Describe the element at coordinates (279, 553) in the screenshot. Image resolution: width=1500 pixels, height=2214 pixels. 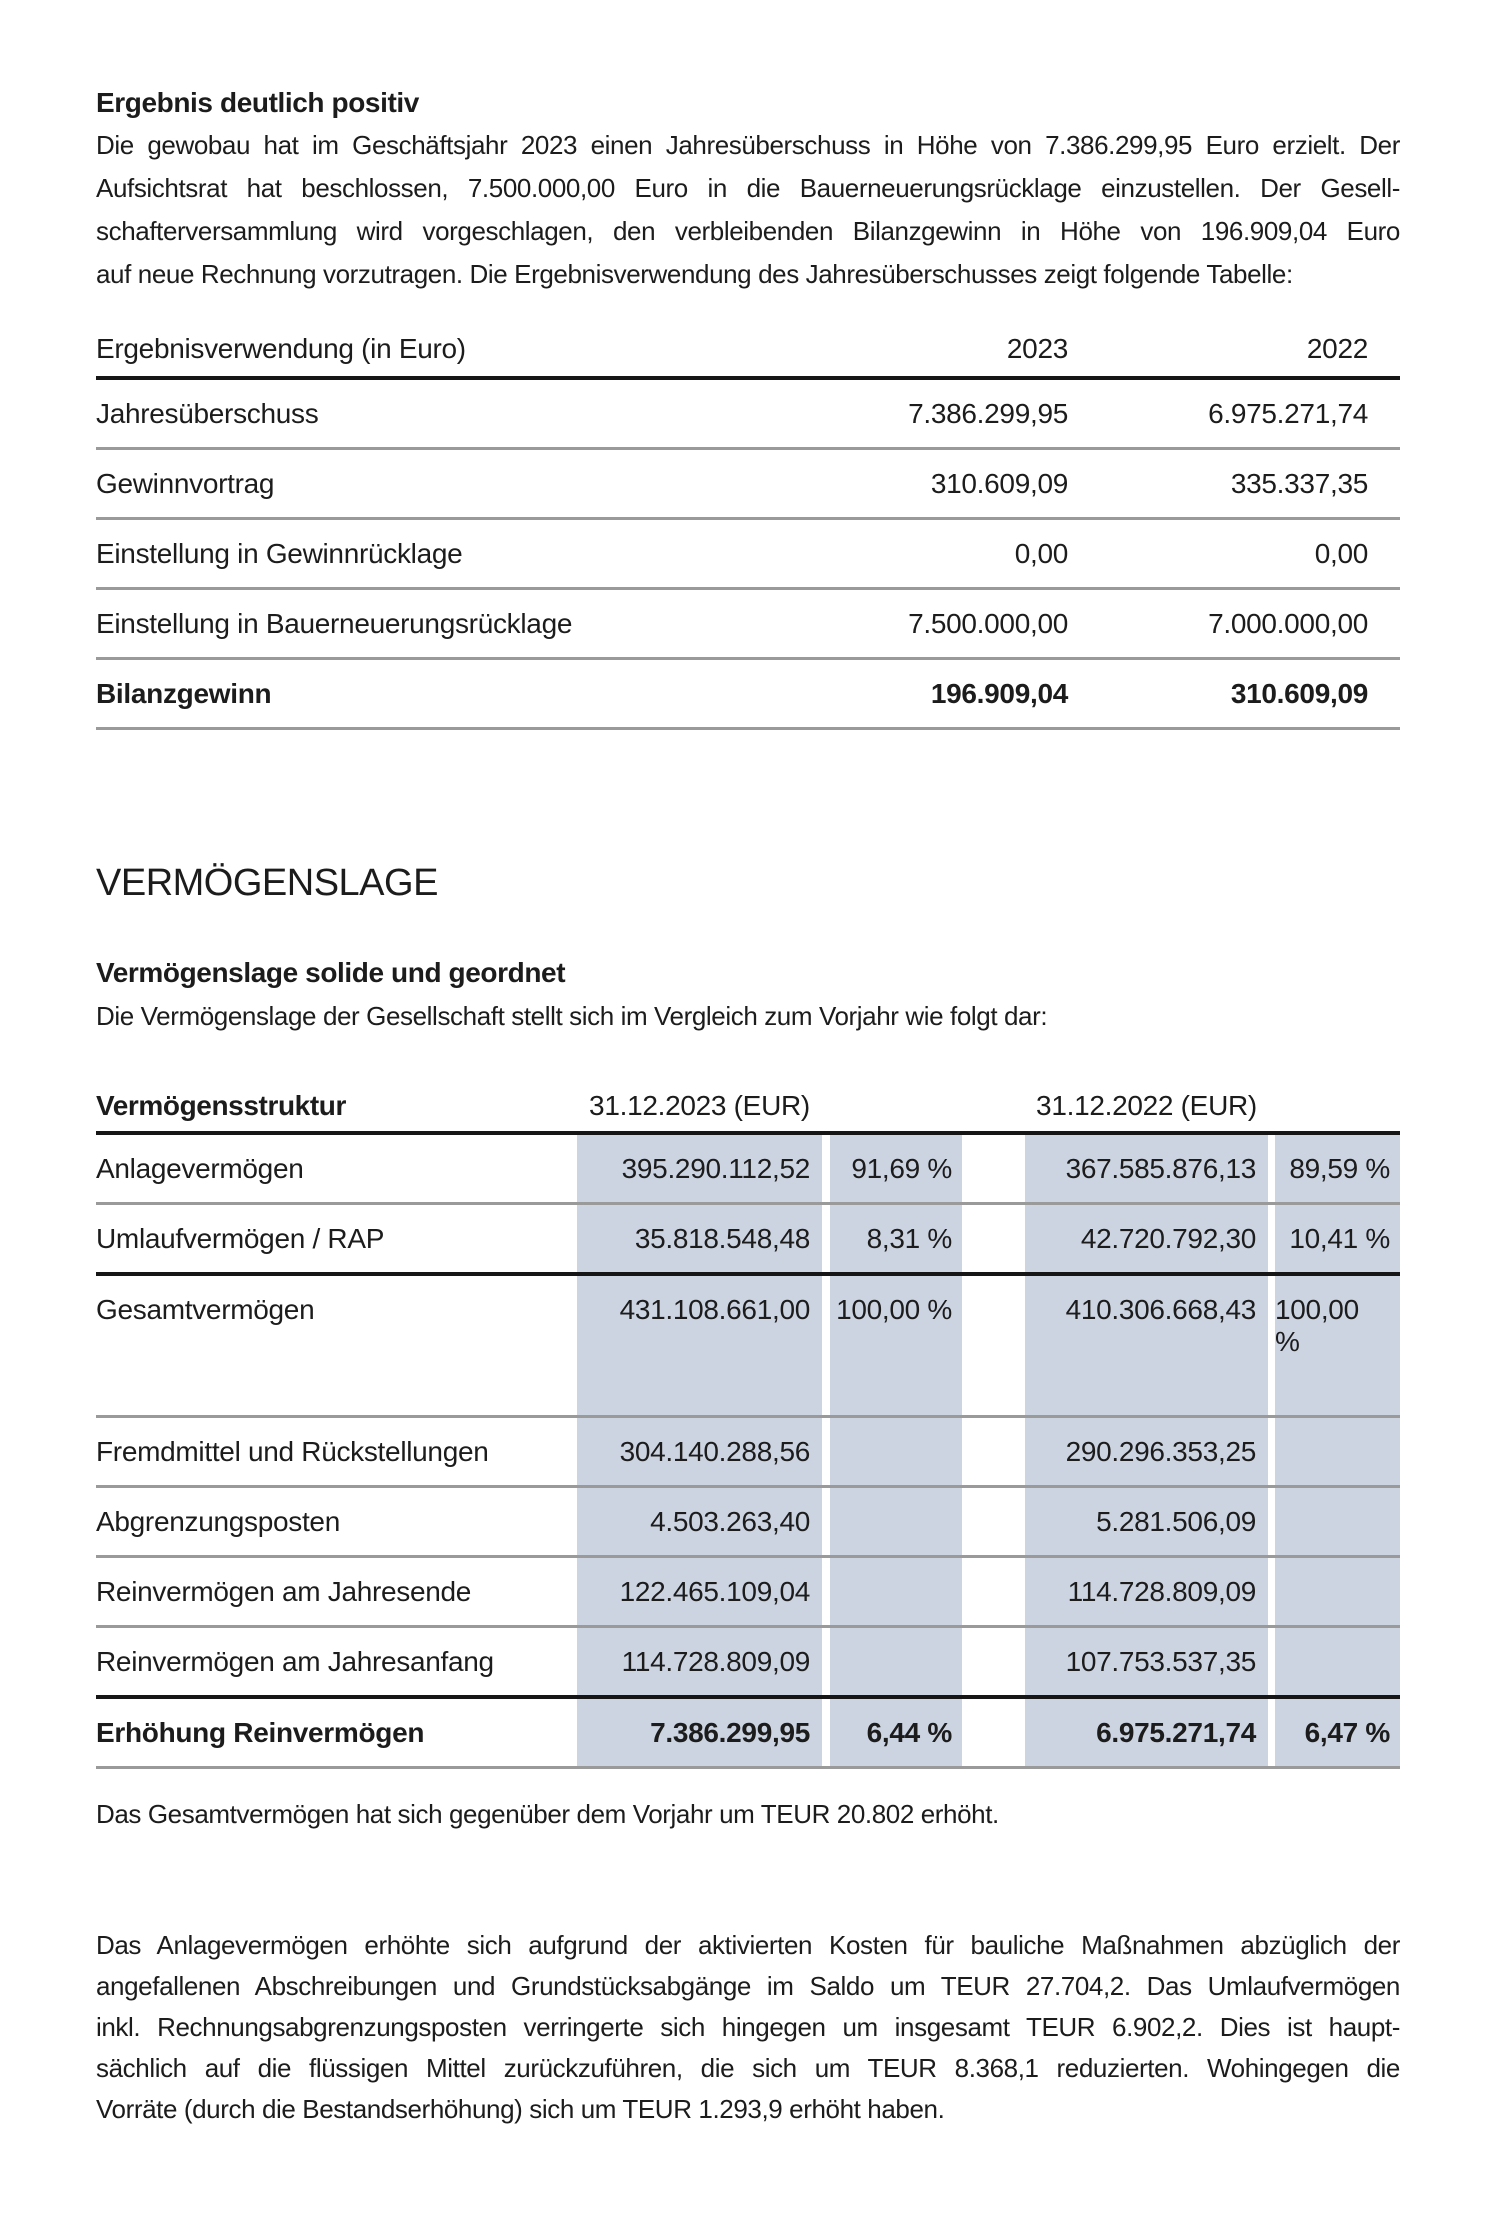
I see `cell-label: Einstellung in Gewinnrücklage` at that location.